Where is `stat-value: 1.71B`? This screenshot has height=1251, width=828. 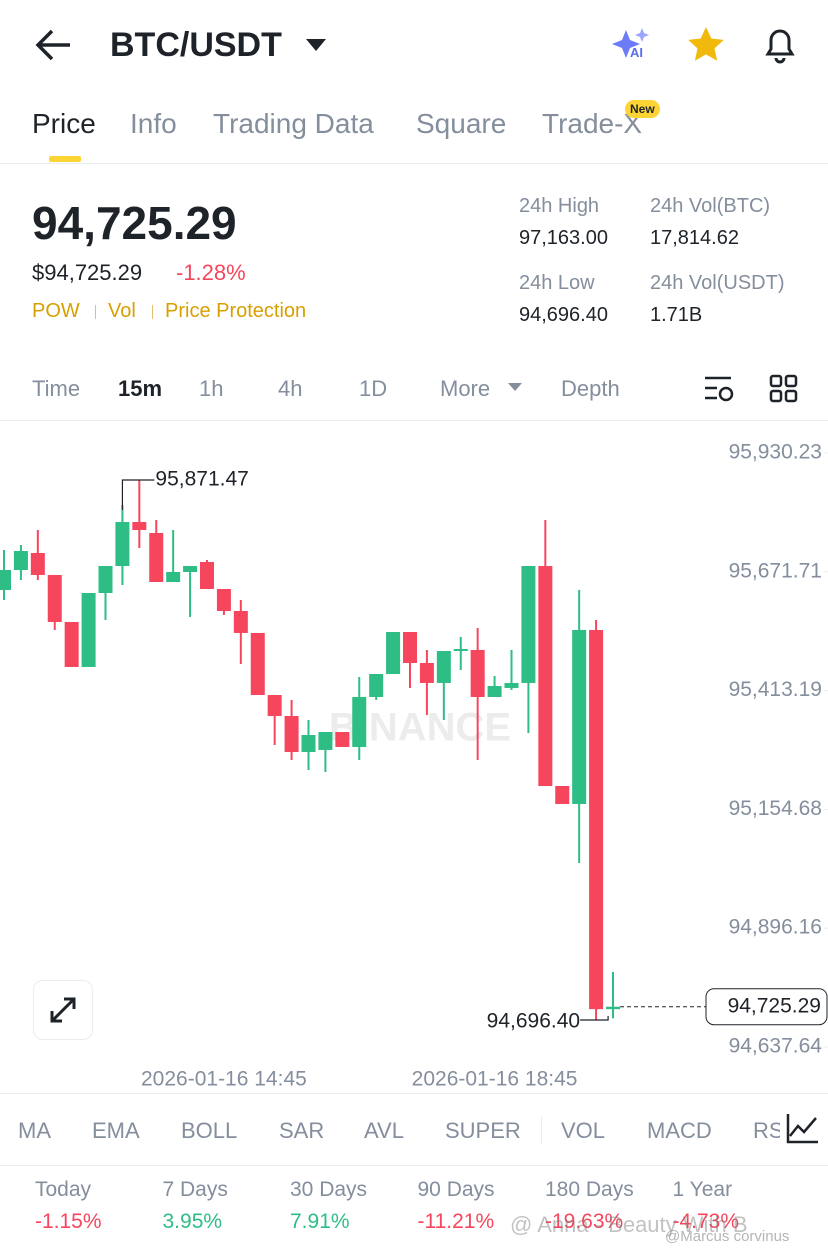
stat-value: 1.71B is located at coordinates (676, 315).